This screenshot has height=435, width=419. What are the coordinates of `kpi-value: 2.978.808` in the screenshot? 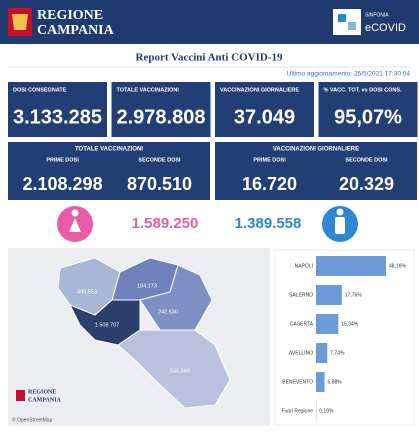 It's located at (161, 117).